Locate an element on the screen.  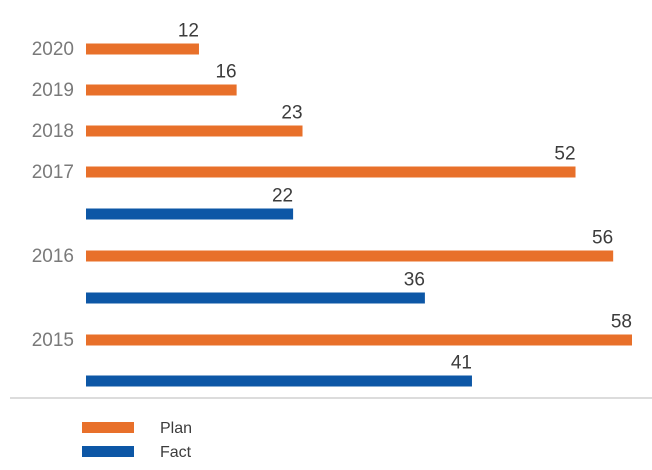
year-label-2016: 2016 is located at coordinates (53, 256).